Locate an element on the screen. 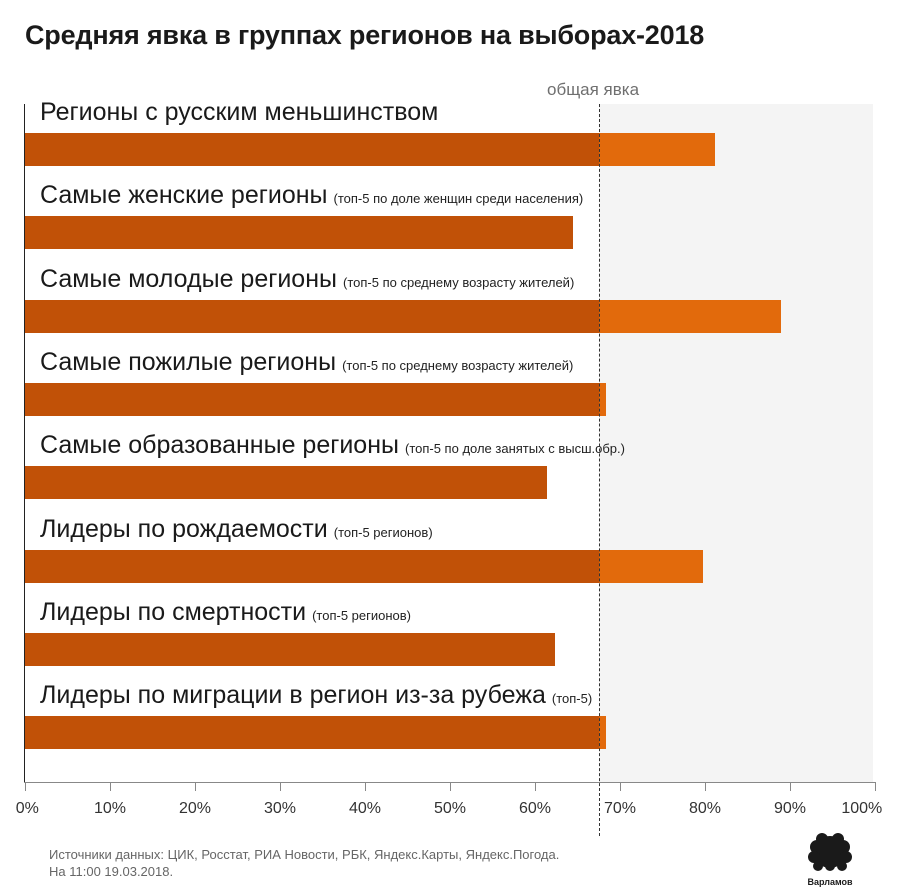 This screenshot has width=900, height=895. category-note: (топ-5) is located at coordinates (572, 699).